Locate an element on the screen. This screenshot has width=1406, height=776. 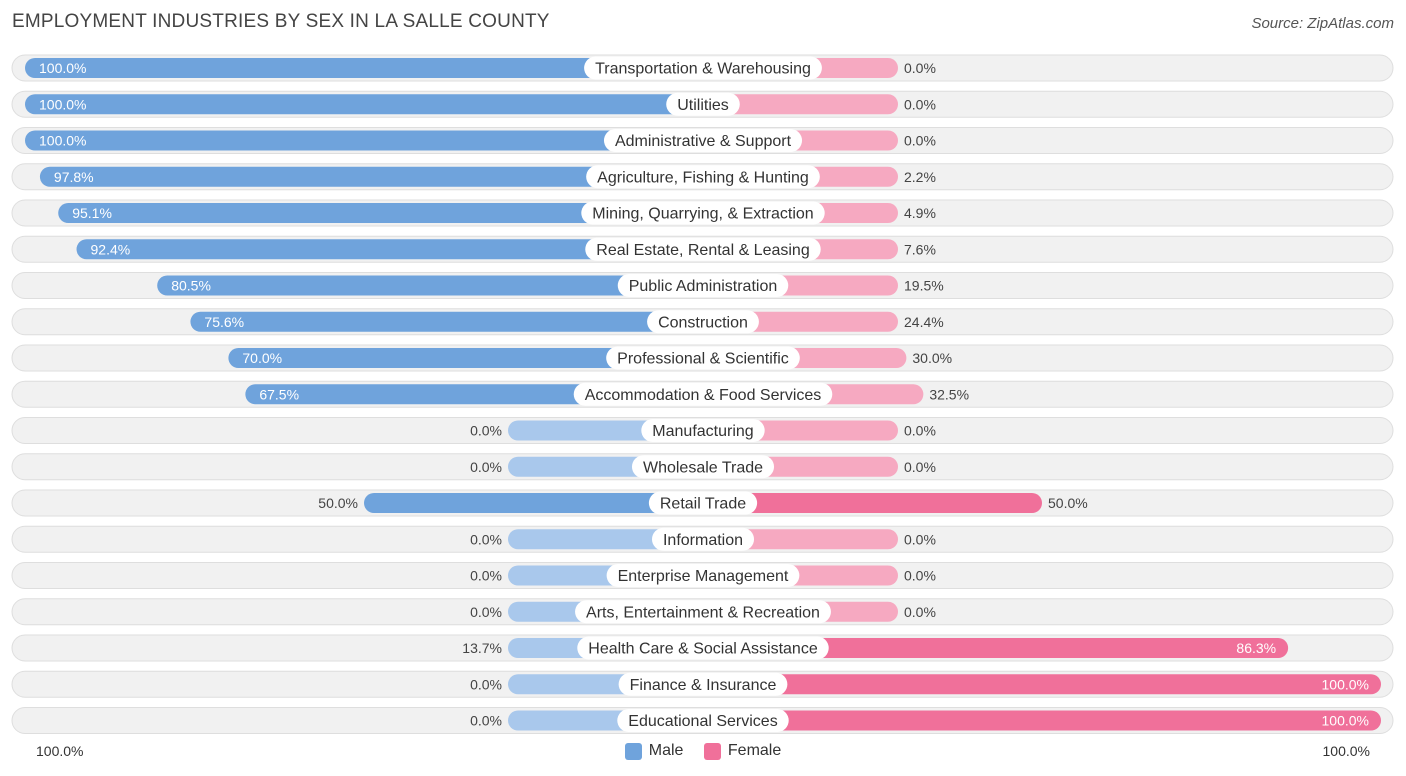
category-label: Manufacturing is located at coordinates (702, 431).